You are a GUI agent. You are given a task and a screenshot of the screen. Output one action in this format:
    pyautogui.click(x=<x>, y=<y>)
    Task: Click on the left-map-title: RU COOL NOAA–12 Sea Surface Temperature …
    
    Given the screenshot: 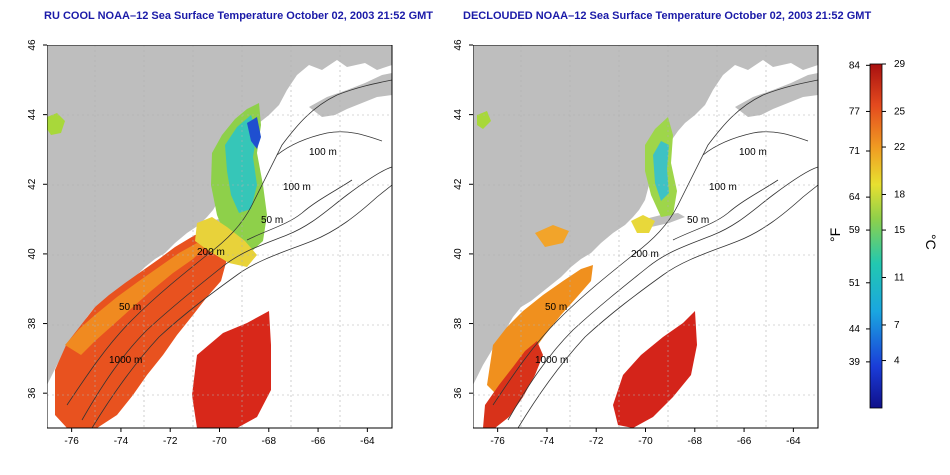 What is the action you would take?
    pyautogui.click(x=239, y=16)
    